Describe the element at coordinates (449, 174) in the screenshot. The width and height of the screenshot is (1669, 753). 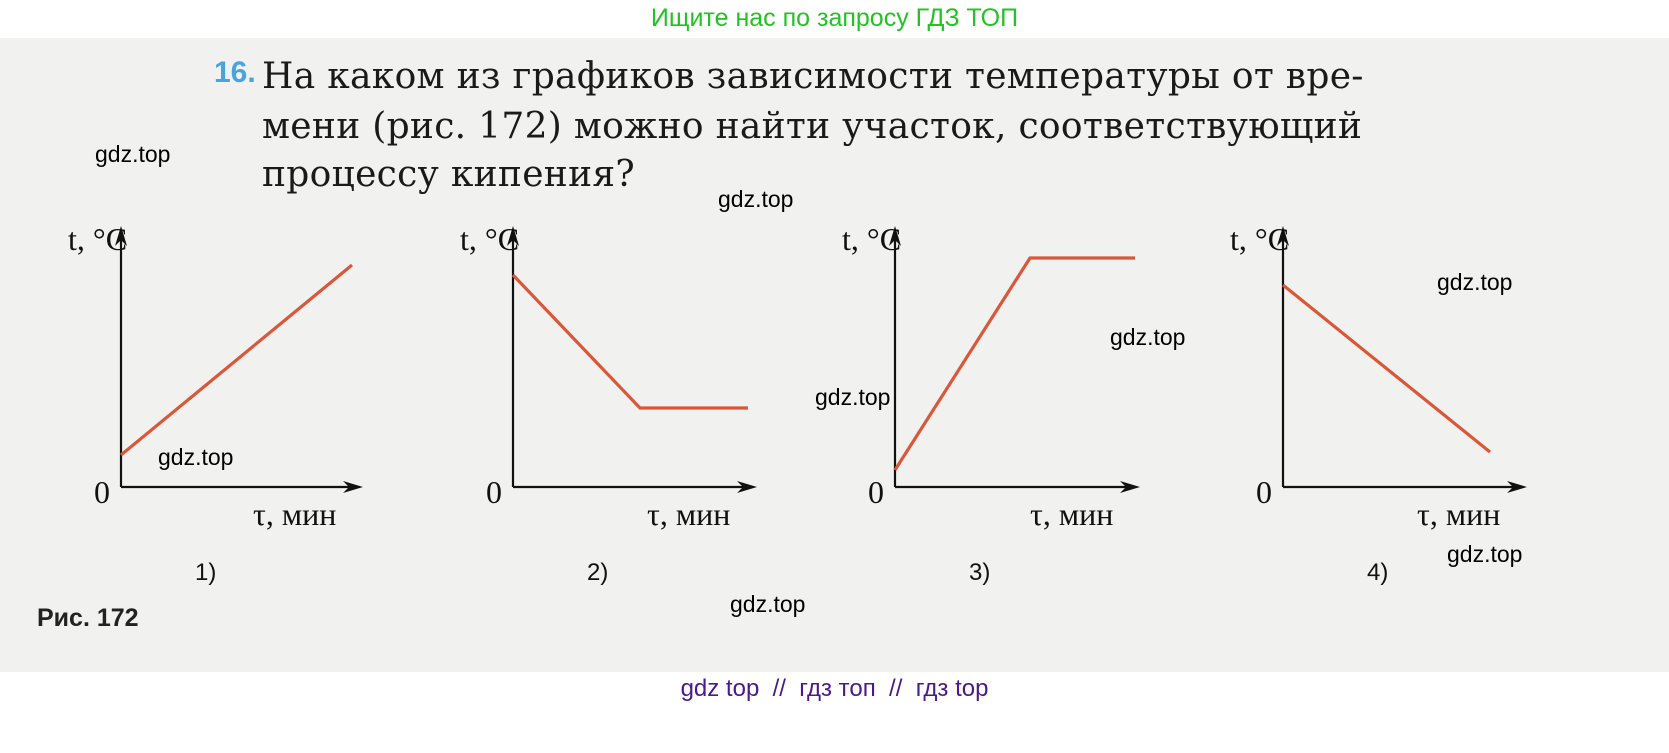
I see `question-line-3: процессу кипения?` at that location.